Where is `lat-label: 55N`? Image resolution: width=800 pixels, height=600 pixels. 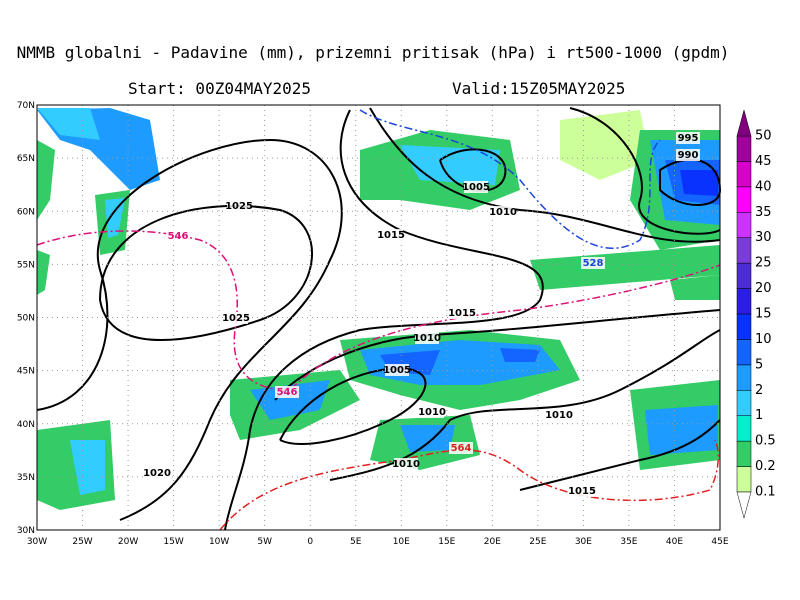
lat-label: 55N is located at coordinates (26, 265).